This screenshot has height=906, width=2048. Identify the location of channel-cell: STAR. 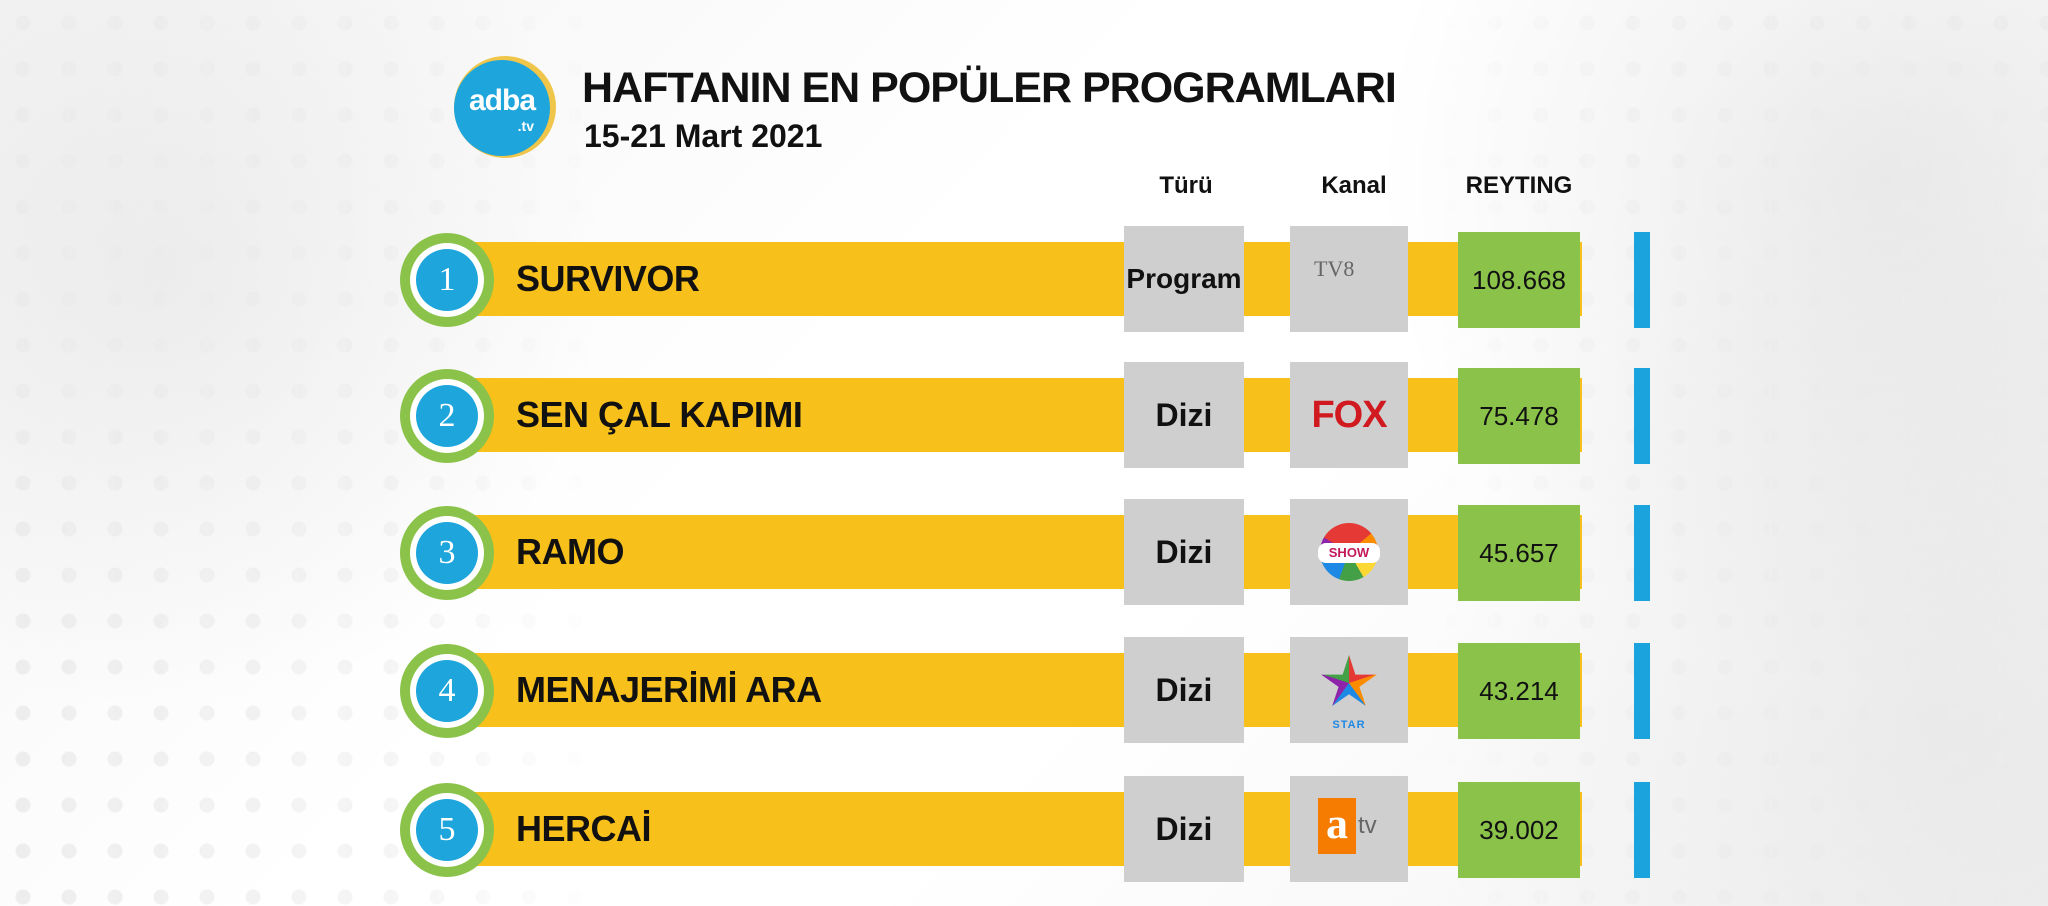
(1349, 690).